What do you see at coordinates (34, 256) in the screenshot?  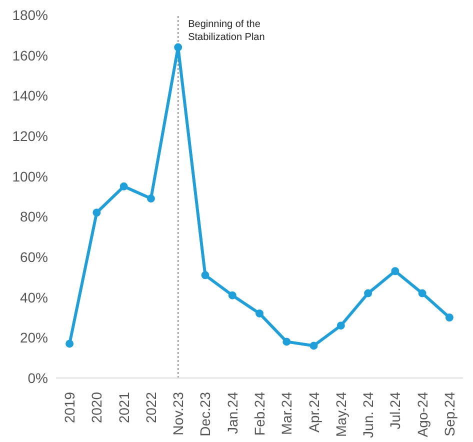 I see `y-tick-label: 60%` at bounding box center [34, 256].